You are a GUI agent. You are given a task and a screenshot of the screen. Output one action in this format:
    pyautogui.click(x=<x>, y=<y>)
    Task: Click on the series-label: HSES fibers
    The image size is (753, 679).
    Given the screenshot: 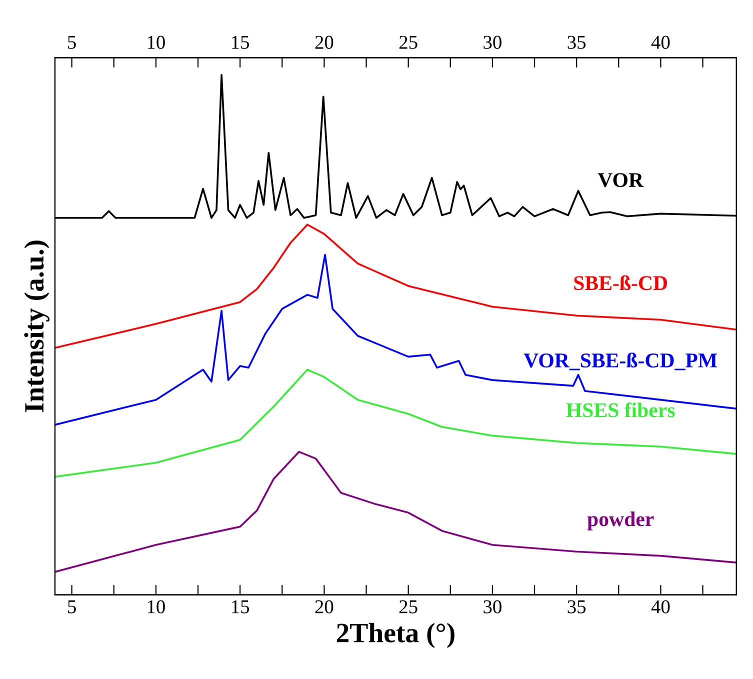 What is the action you would take?
    pyautogui.click(x=620, y=410)
    